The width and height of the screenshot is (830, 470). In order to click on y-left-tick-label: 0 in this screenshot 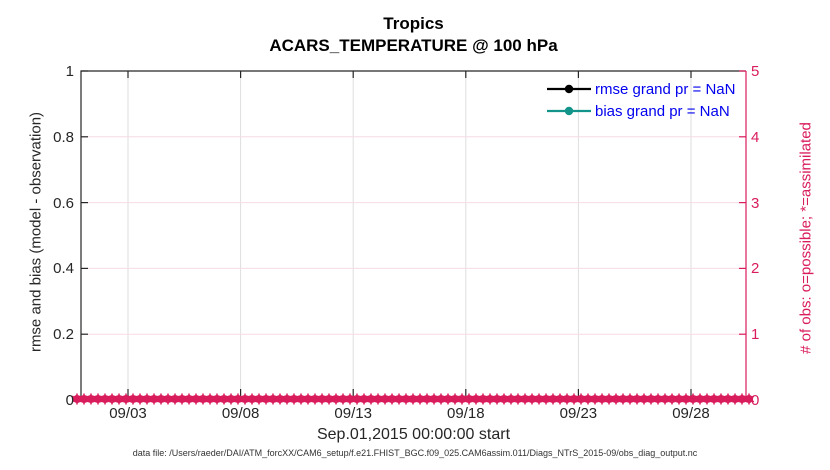, I will do `click(69, 400)`.